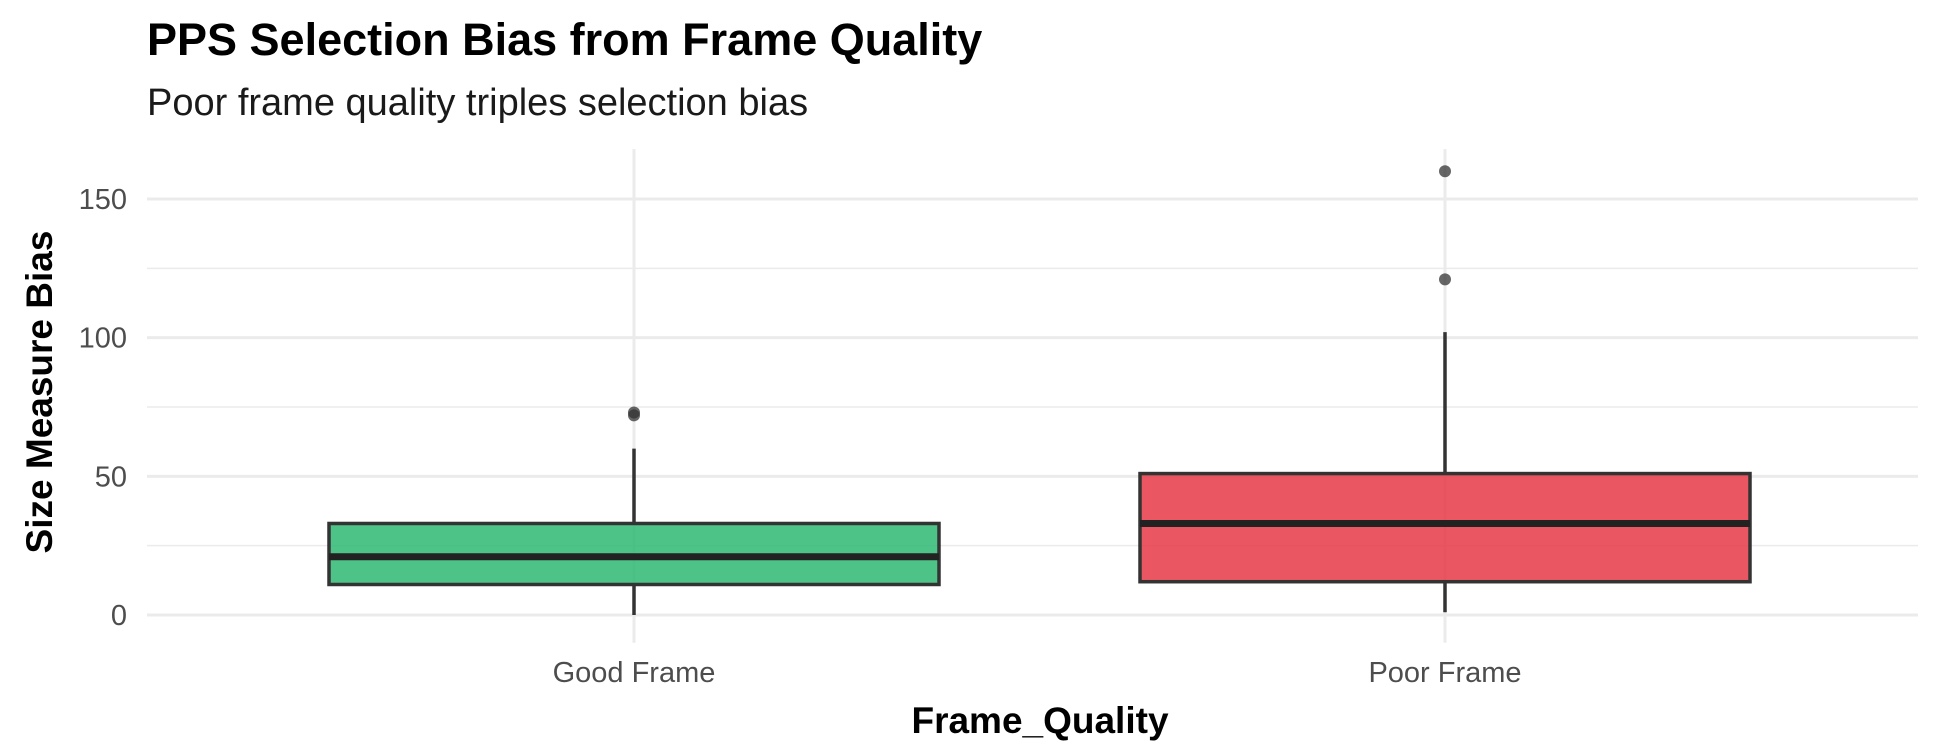 Image resolution: width=1944 pixels, height=756 pixels. I want to click on chart-title: PPS Selection Bias from Frame Quality, so click(565, 39).